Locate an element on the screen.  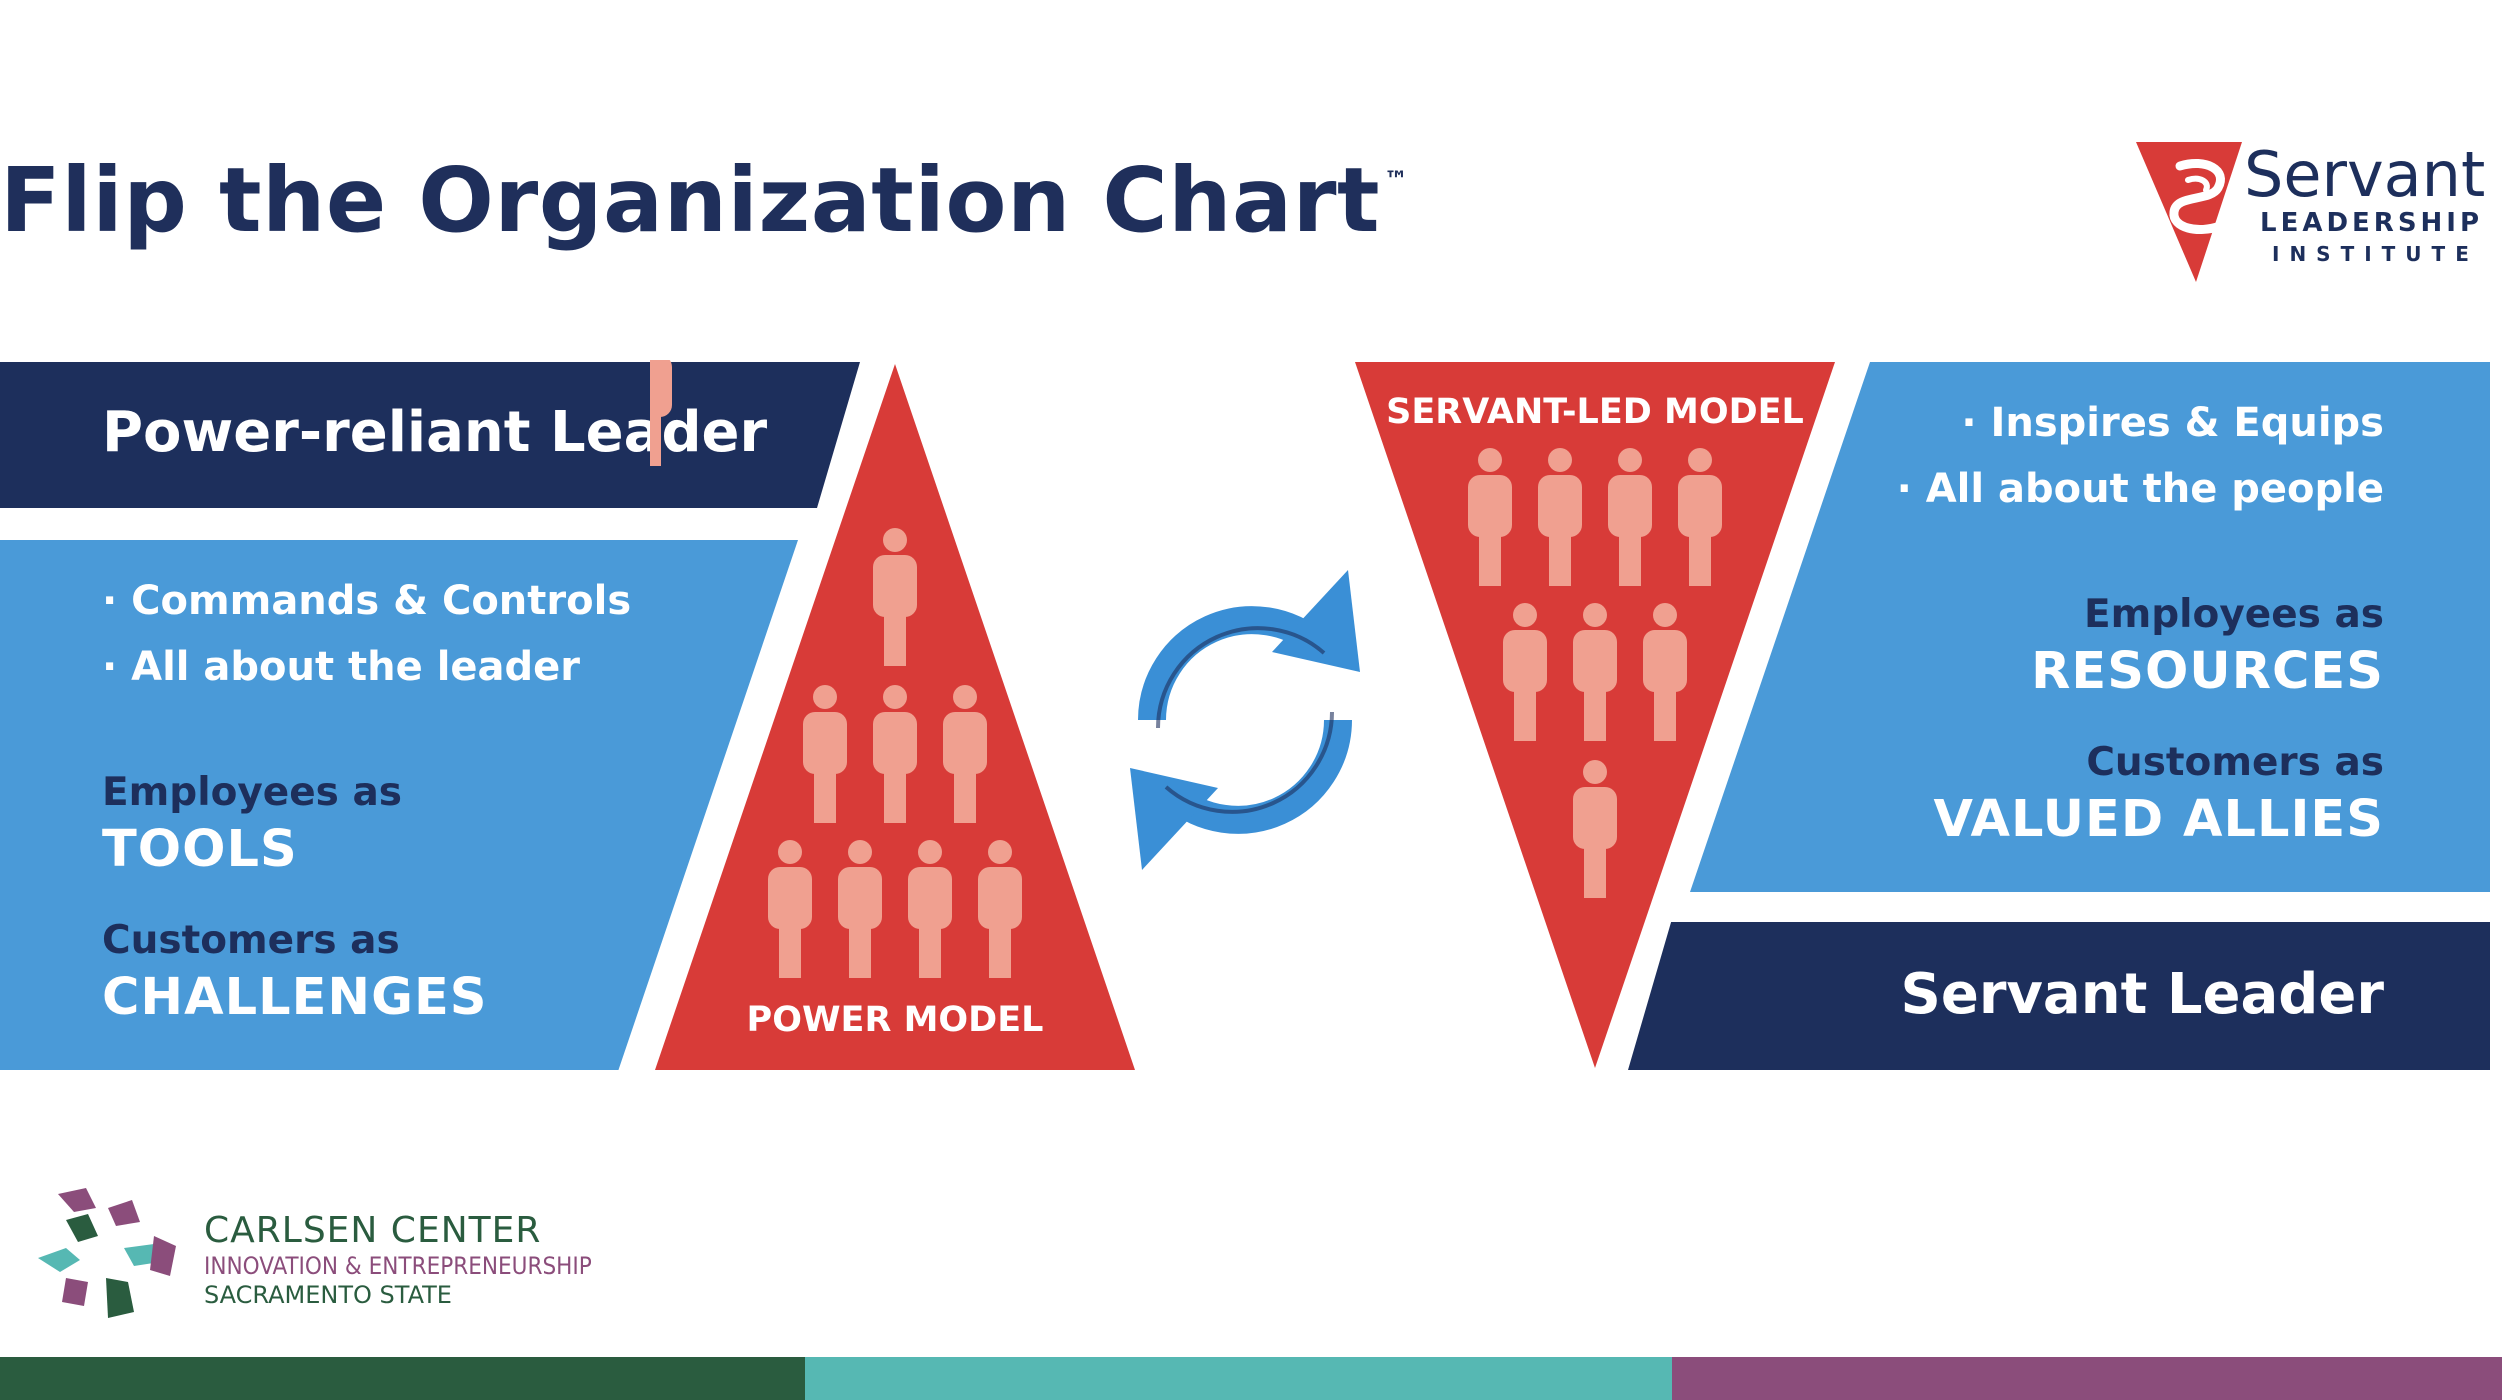
logo-line2: LEADERSHIP is located at coordinates (2372, 223).